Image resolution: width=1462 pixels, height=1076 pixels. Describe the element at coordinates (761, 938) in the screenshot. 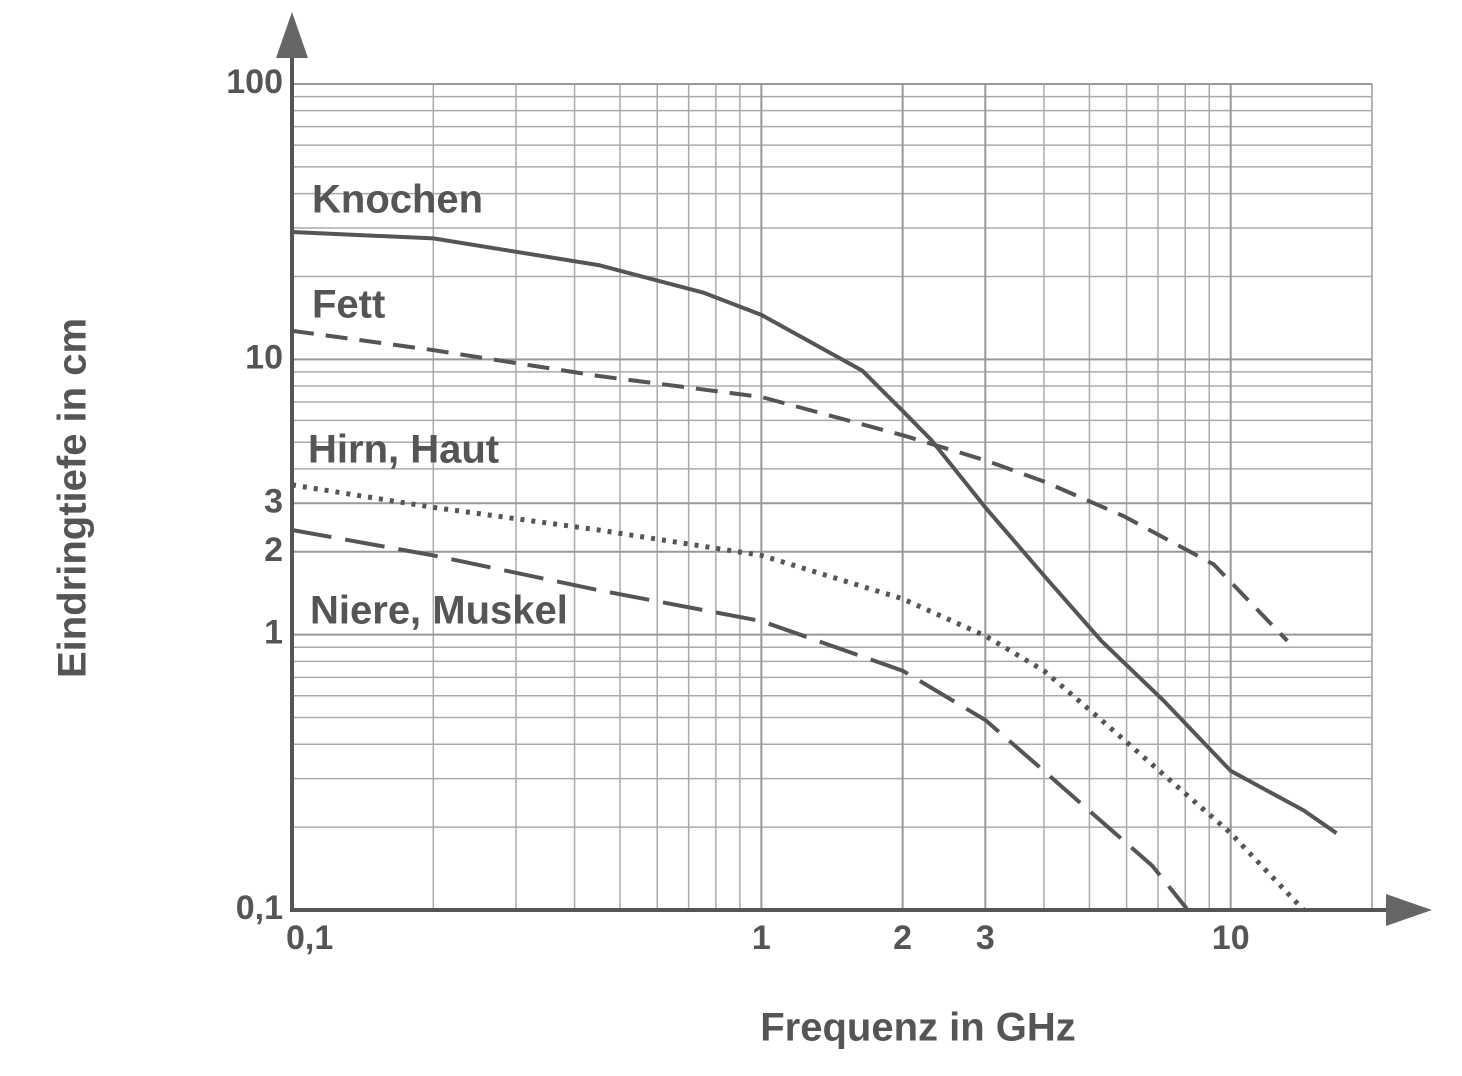

I see `x-tick-label: 1` at that location.